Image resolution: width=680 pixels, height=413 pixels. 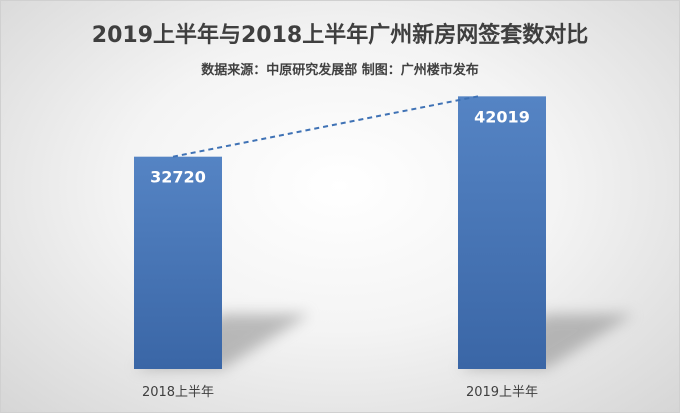 What do you see at coordinates (178, 262) in the screenshot?
I see `bar-2018上半年` at bounding box center [178, 262].